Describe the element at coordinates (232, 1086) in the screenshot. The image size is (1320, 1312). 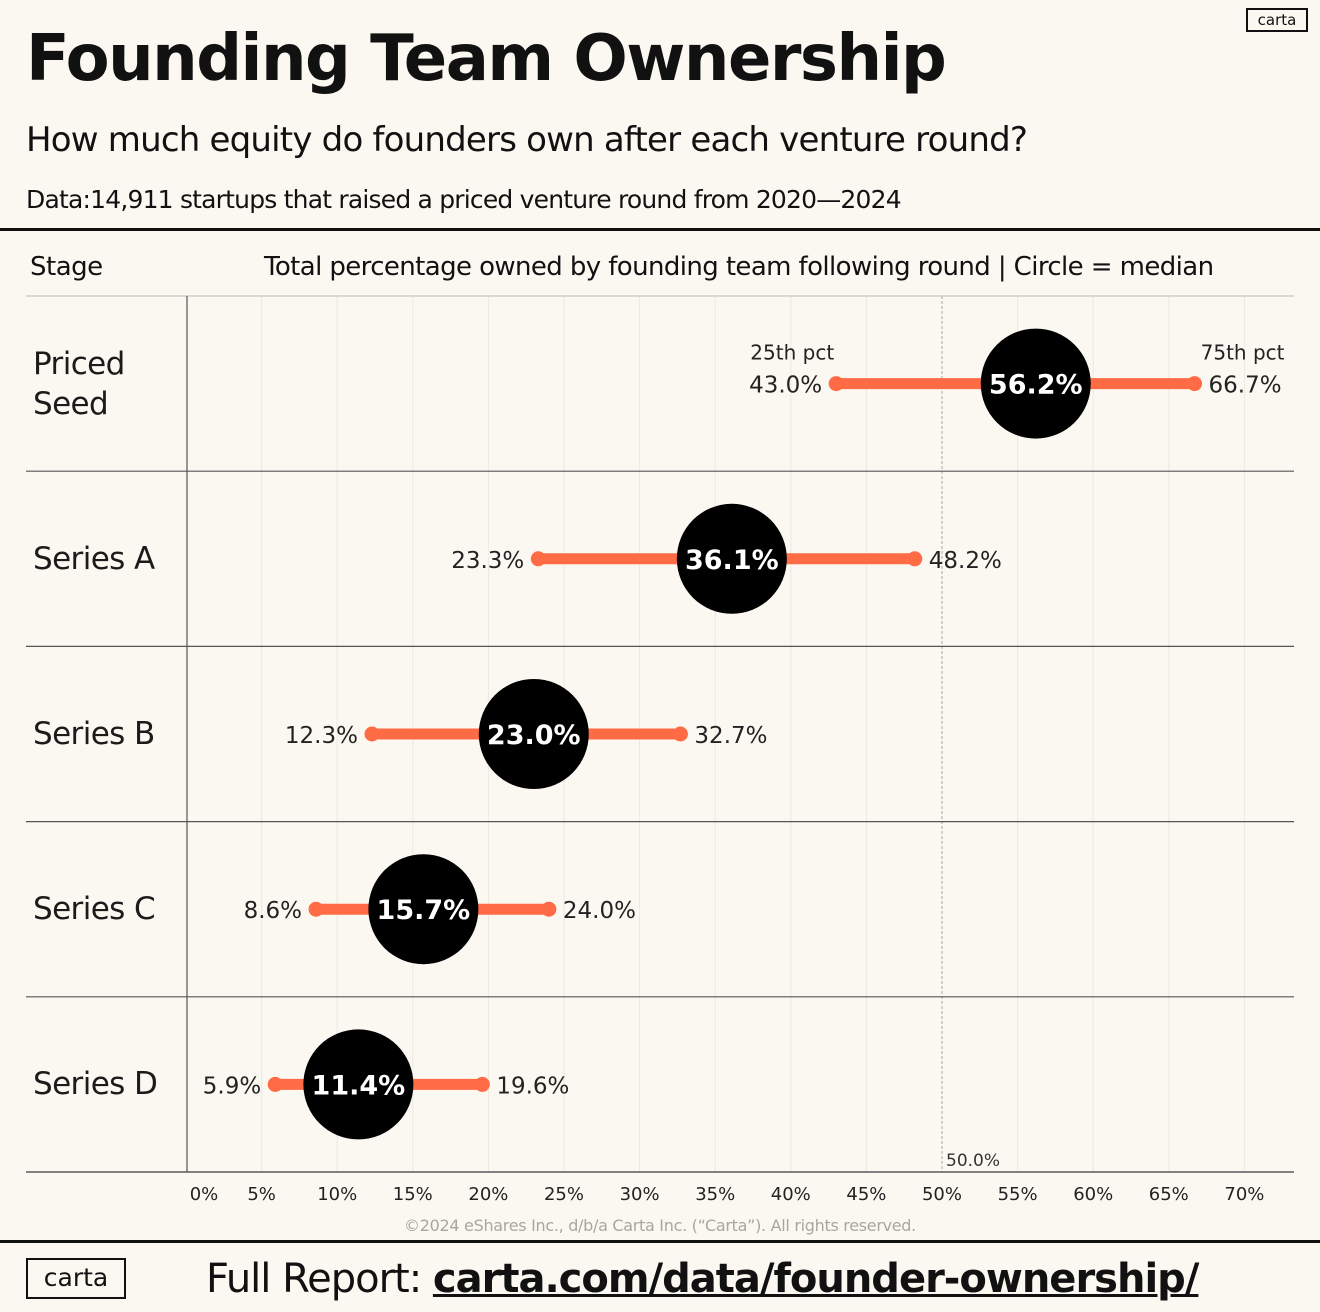
I see `p25-value-label: 5.9%` at that location.